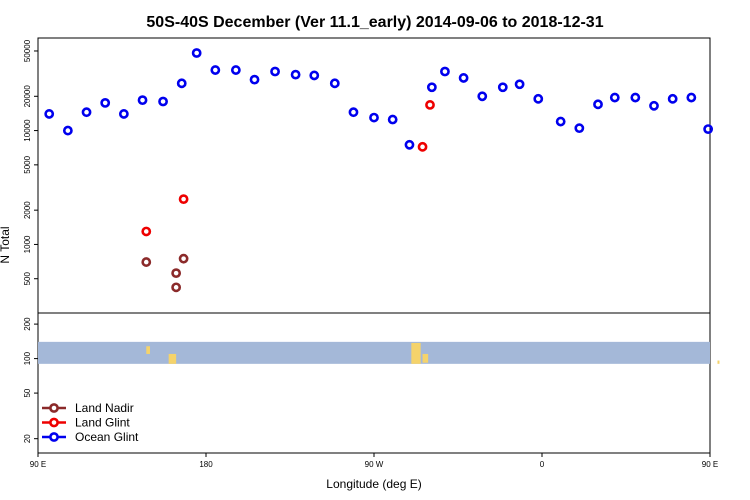 The image size is (750, 500). I want to click on upper-y-tick-label: 20000, so click(27, 96).